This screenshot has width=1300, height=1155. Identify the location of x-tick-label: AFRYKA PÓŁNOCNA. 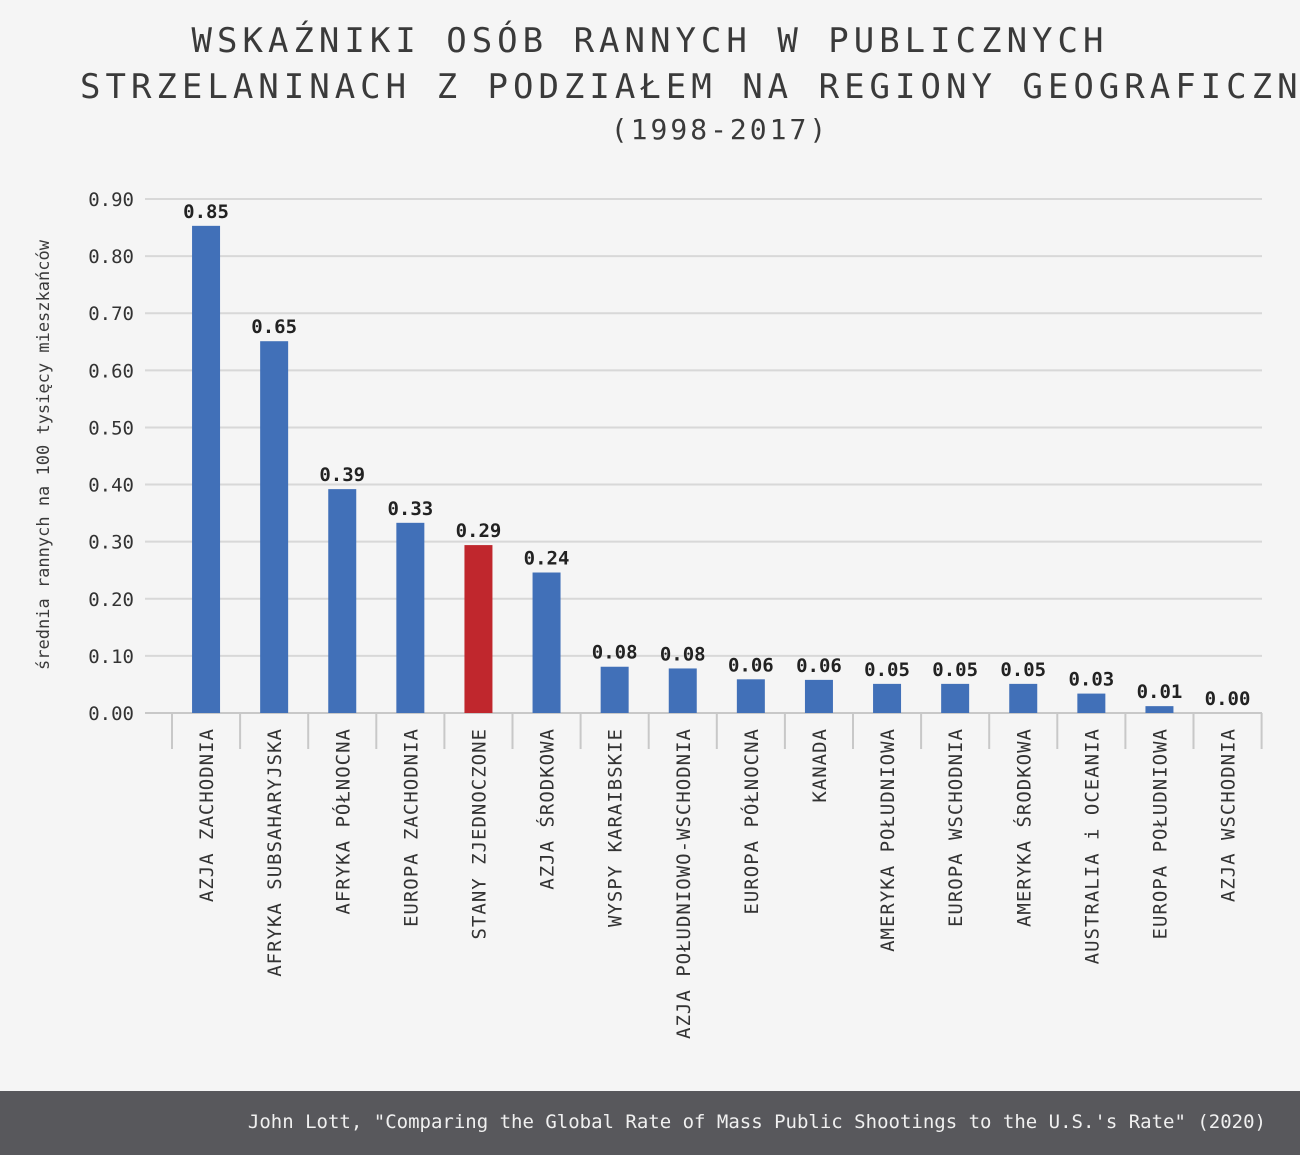
(342, 821).